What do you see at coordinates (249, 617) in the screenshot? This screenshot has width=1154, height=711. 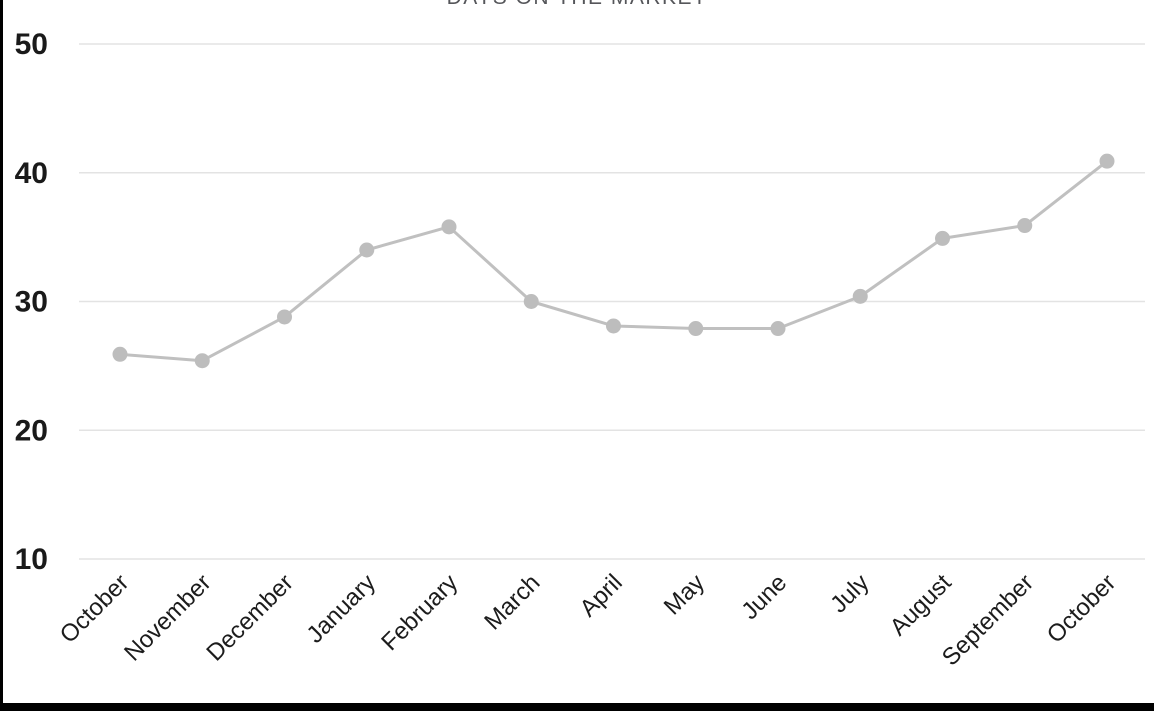 I see `x-axis-label: December` at bounding box center [249, 617].